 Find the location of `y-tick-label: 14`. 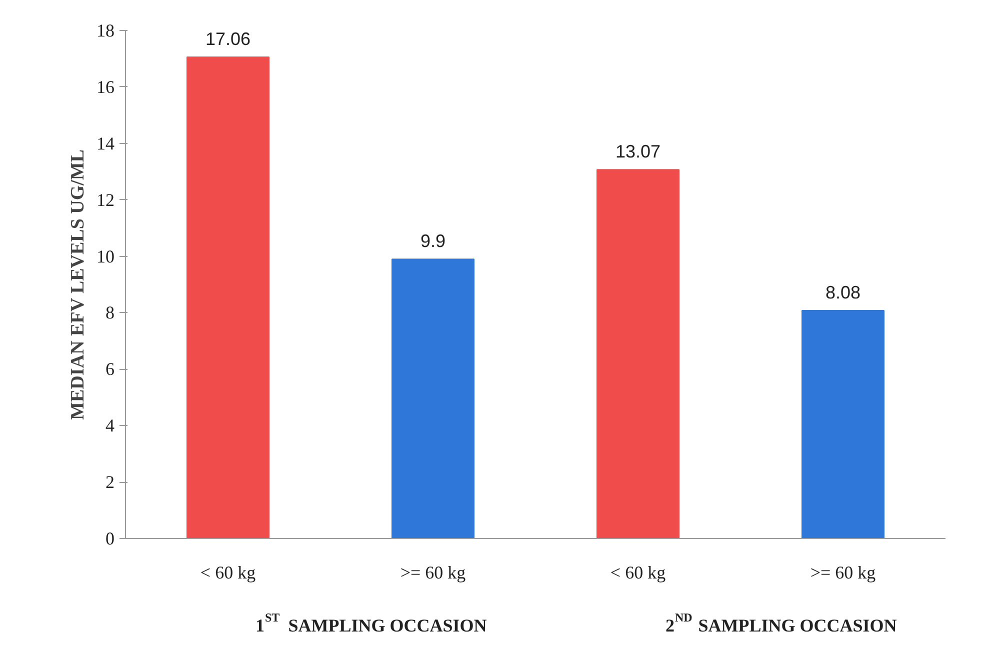

y-tick-label: 14 is located at coordinates (105, 143).